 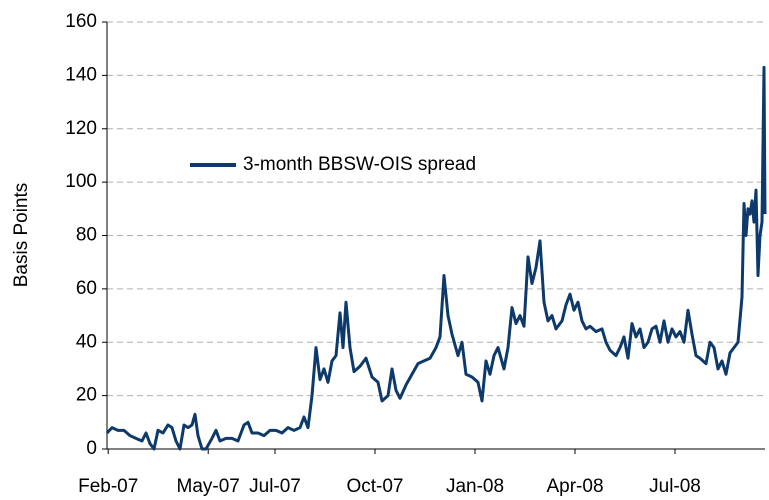 I want to click on x-tick-label: Apr-08, so click(x=574, y=486).